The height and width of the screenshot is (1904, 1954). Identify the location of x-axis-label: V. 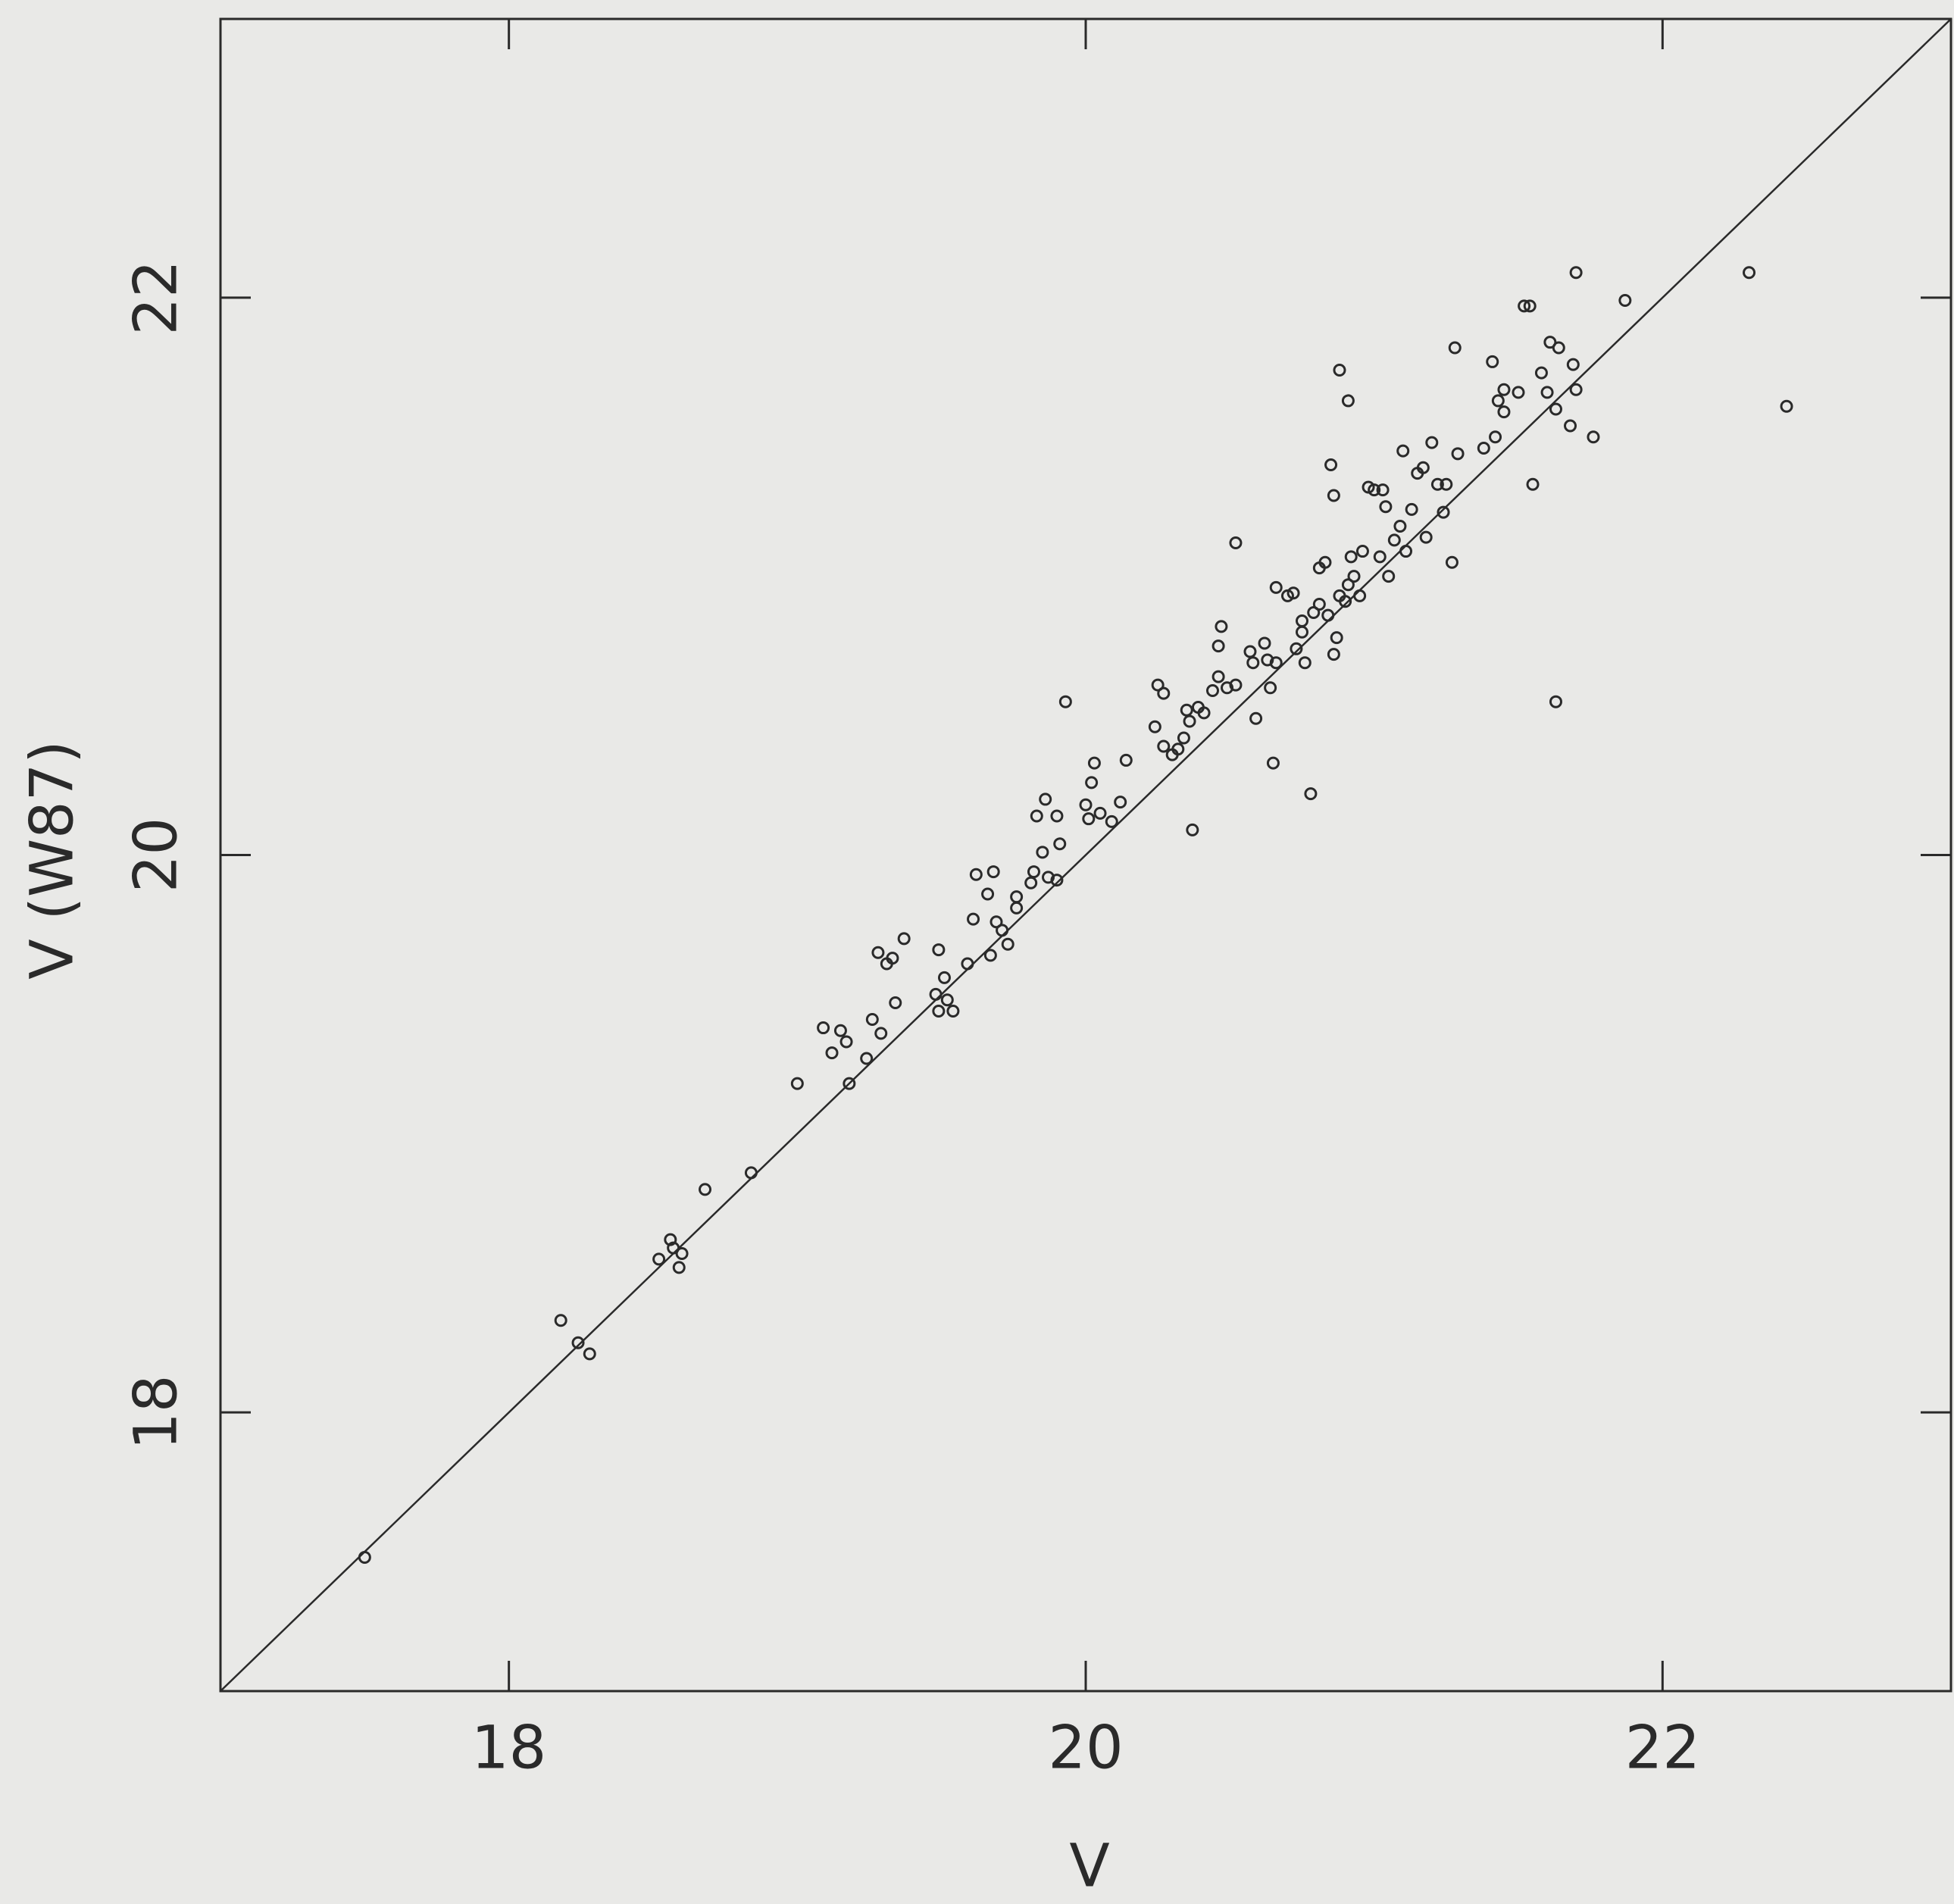
(1089, 1866).